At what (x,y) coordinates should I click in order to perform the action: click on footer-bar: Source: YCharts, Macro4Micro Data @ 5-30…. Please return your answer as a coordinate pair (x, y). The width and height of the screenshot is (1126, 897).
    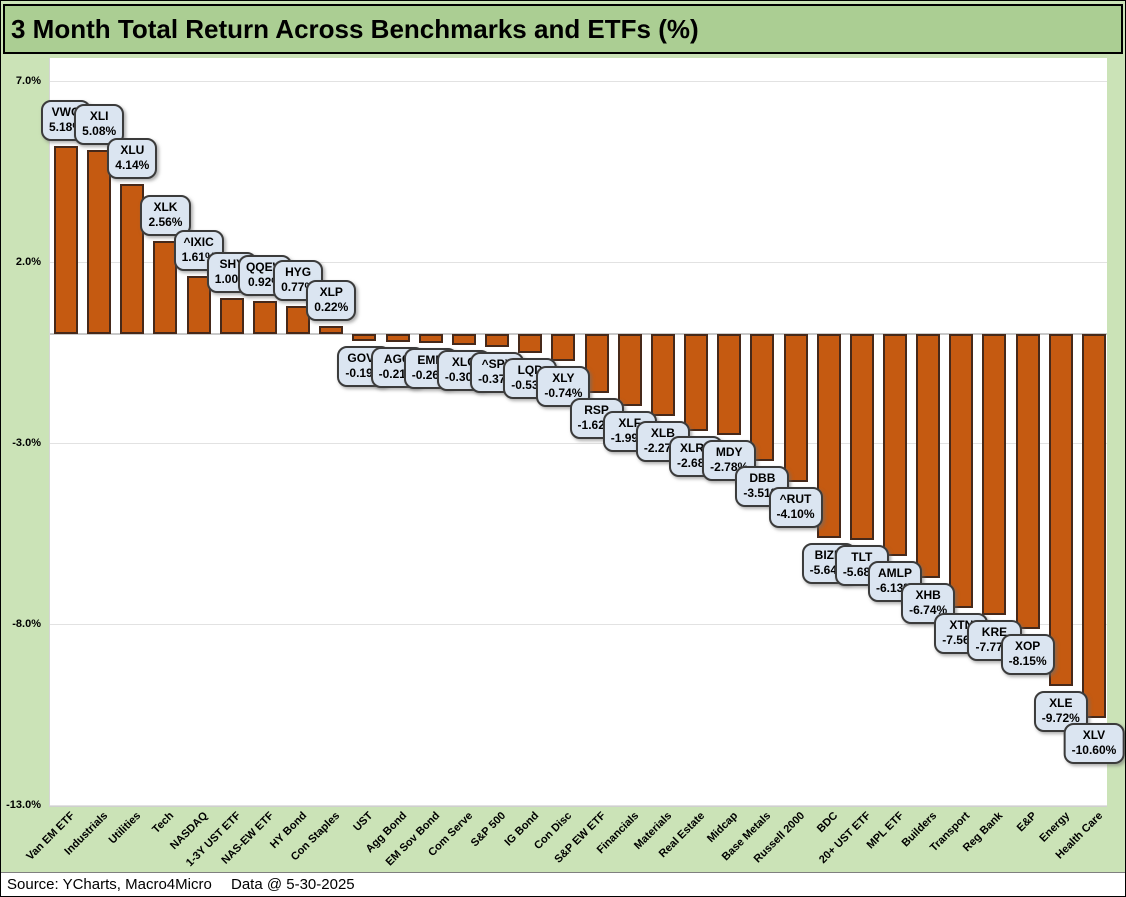
    Looking at the image, I should click on (563, 884).